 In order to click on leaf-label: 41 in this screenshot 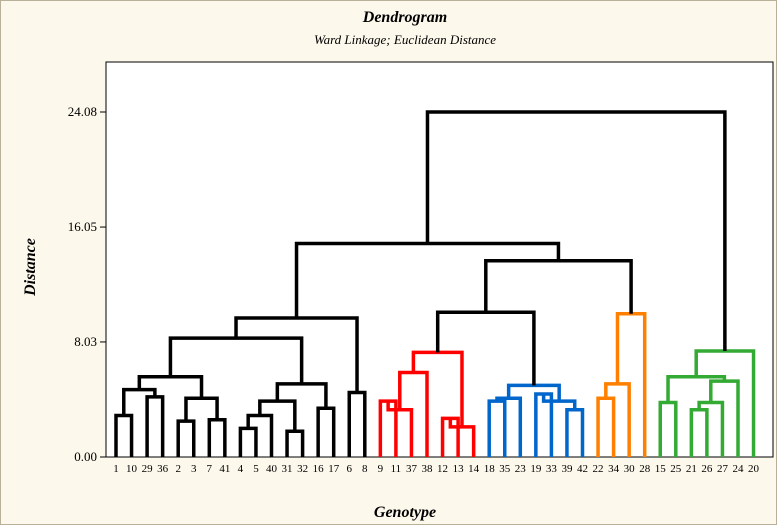, I will do `click(224, 469)`.